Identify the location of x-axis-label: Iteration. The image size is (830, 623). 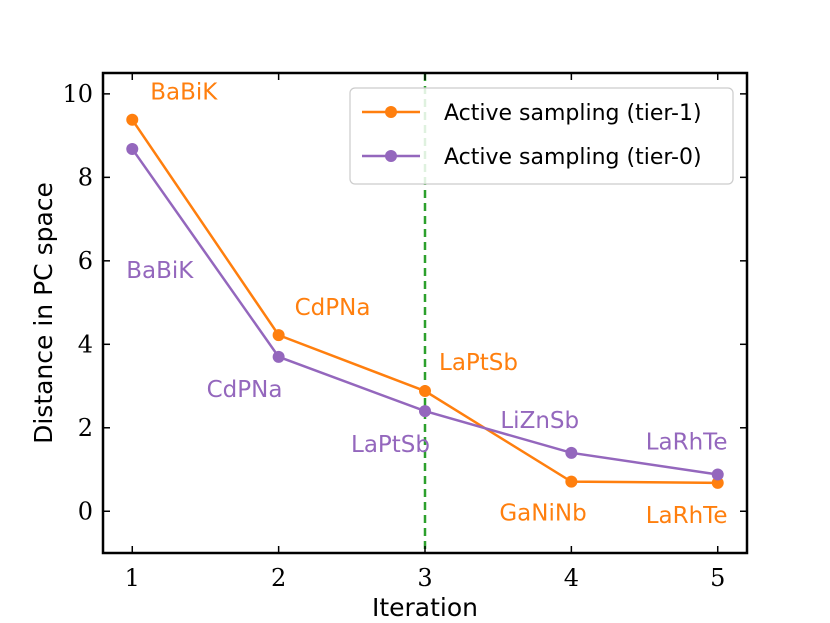
(425, 607).